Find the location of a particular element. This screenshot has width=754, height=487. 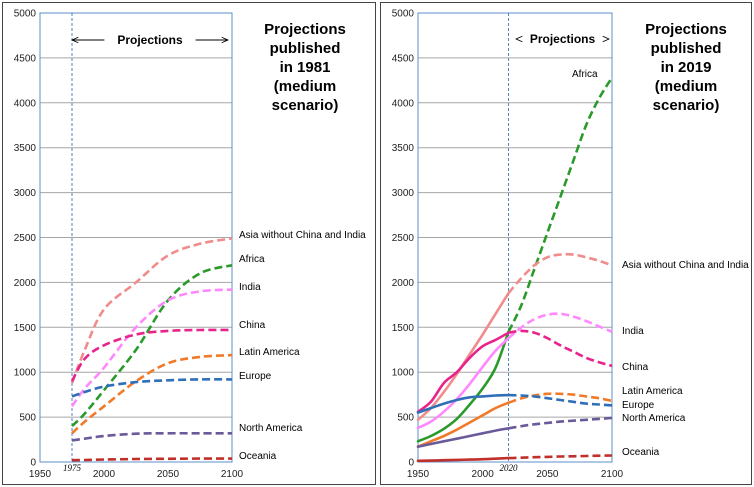

series-line-oceania-historical is located at coordinates (463, 459).